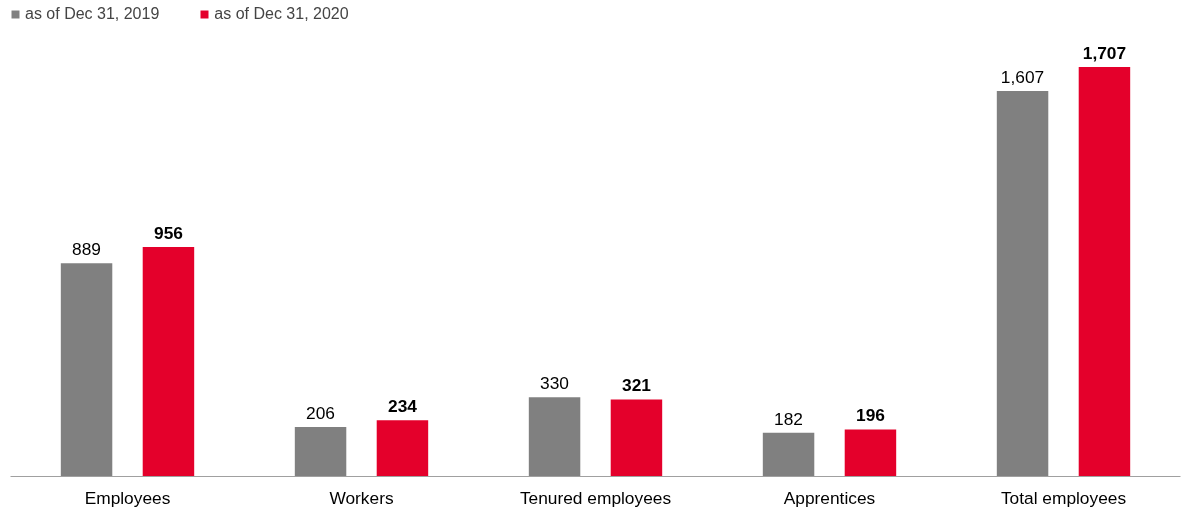 This screenshot has width=1202, height=524. Describe the element at coordinates (1022, 76) in the screenshot. I see `data-label: 1,607` at that location.